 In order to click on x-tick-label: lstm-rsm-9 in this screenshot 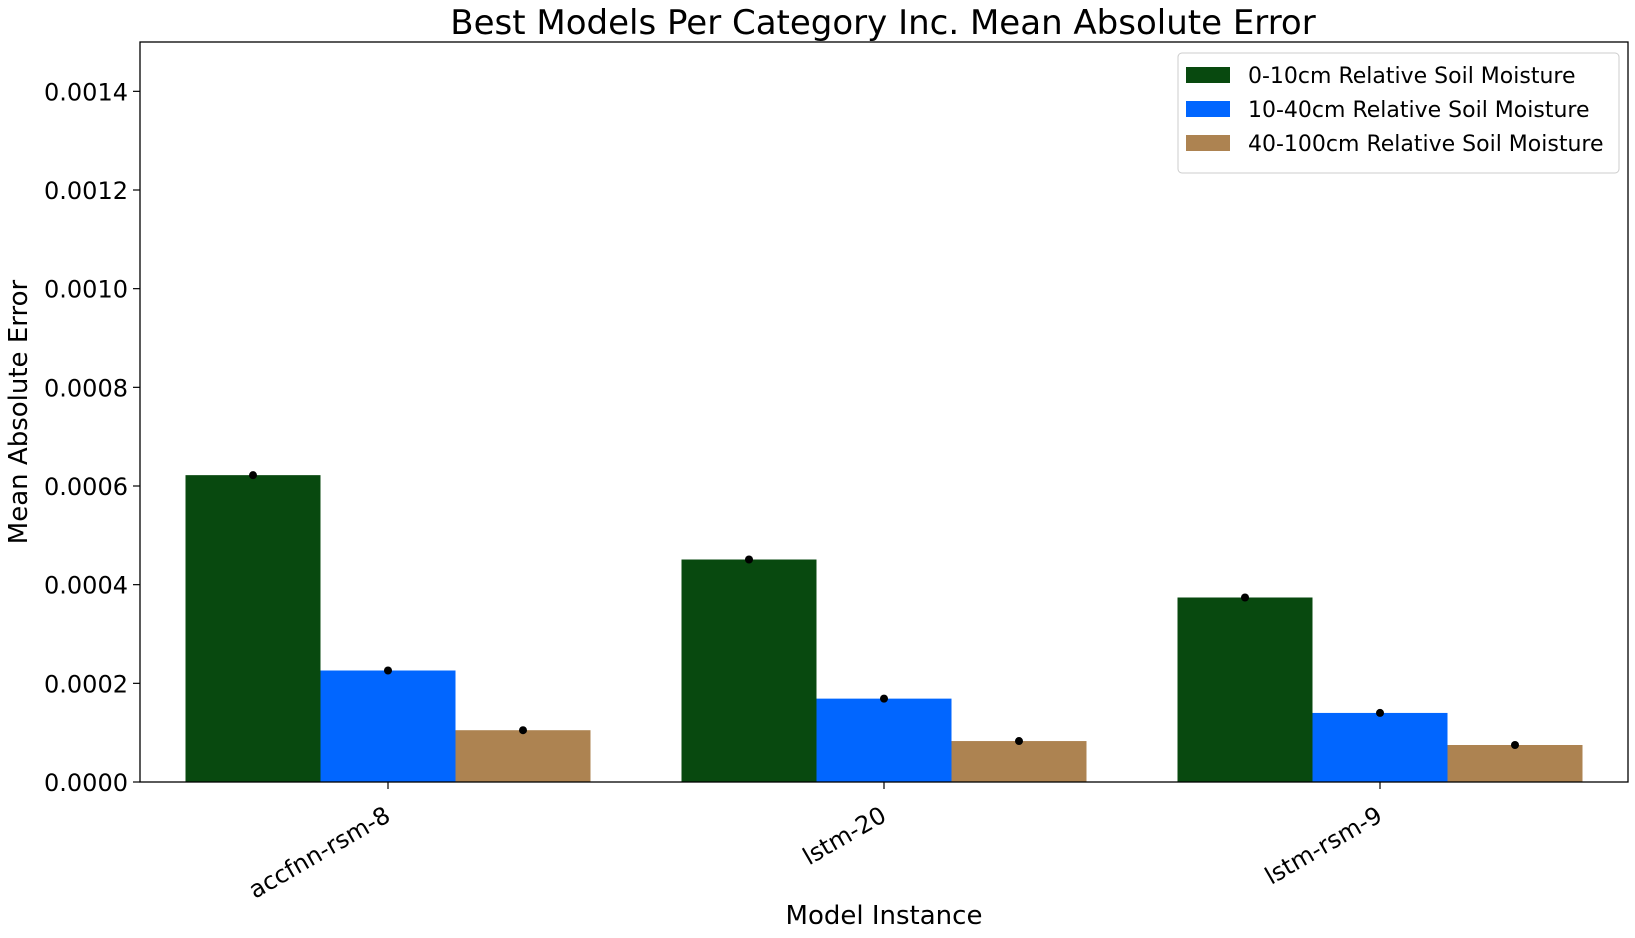, I will do `click(1323, 845)`.